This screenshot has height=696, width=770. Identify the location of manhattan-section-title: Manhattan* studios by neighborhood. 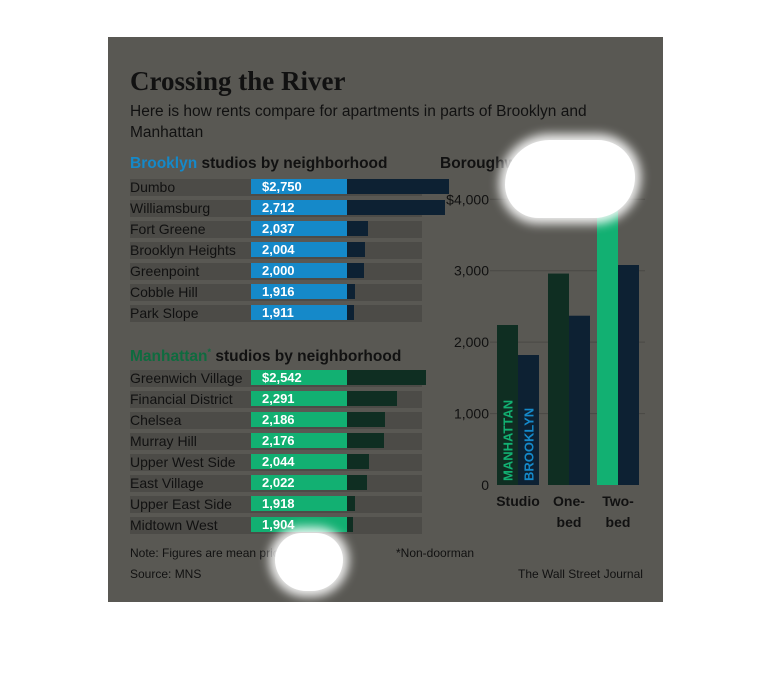
(265, 356).